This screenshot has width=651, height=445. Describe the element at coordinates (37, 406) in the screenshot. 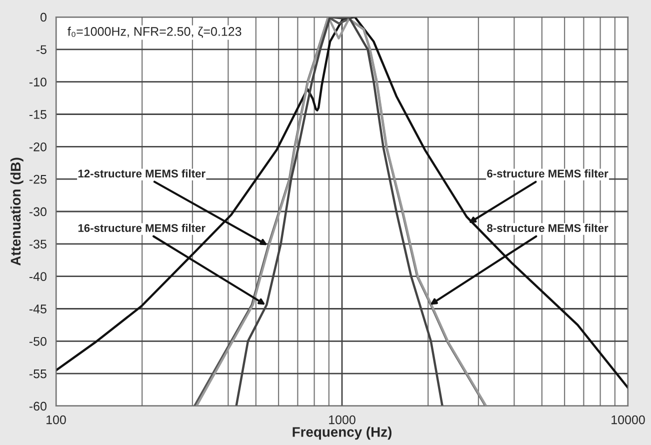

I see `y-tick-label: -60` at that location.